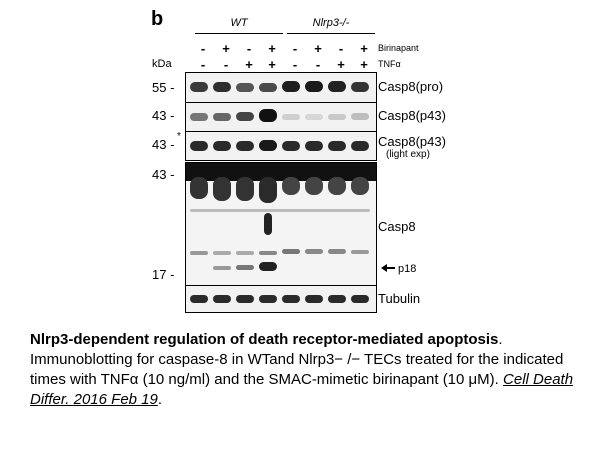 This screenshot has width=605, height=454. What do you see at coordinates (162, 64) in the screenshot?
I see `kda-label: kDa` at bounding box center [162, 64].